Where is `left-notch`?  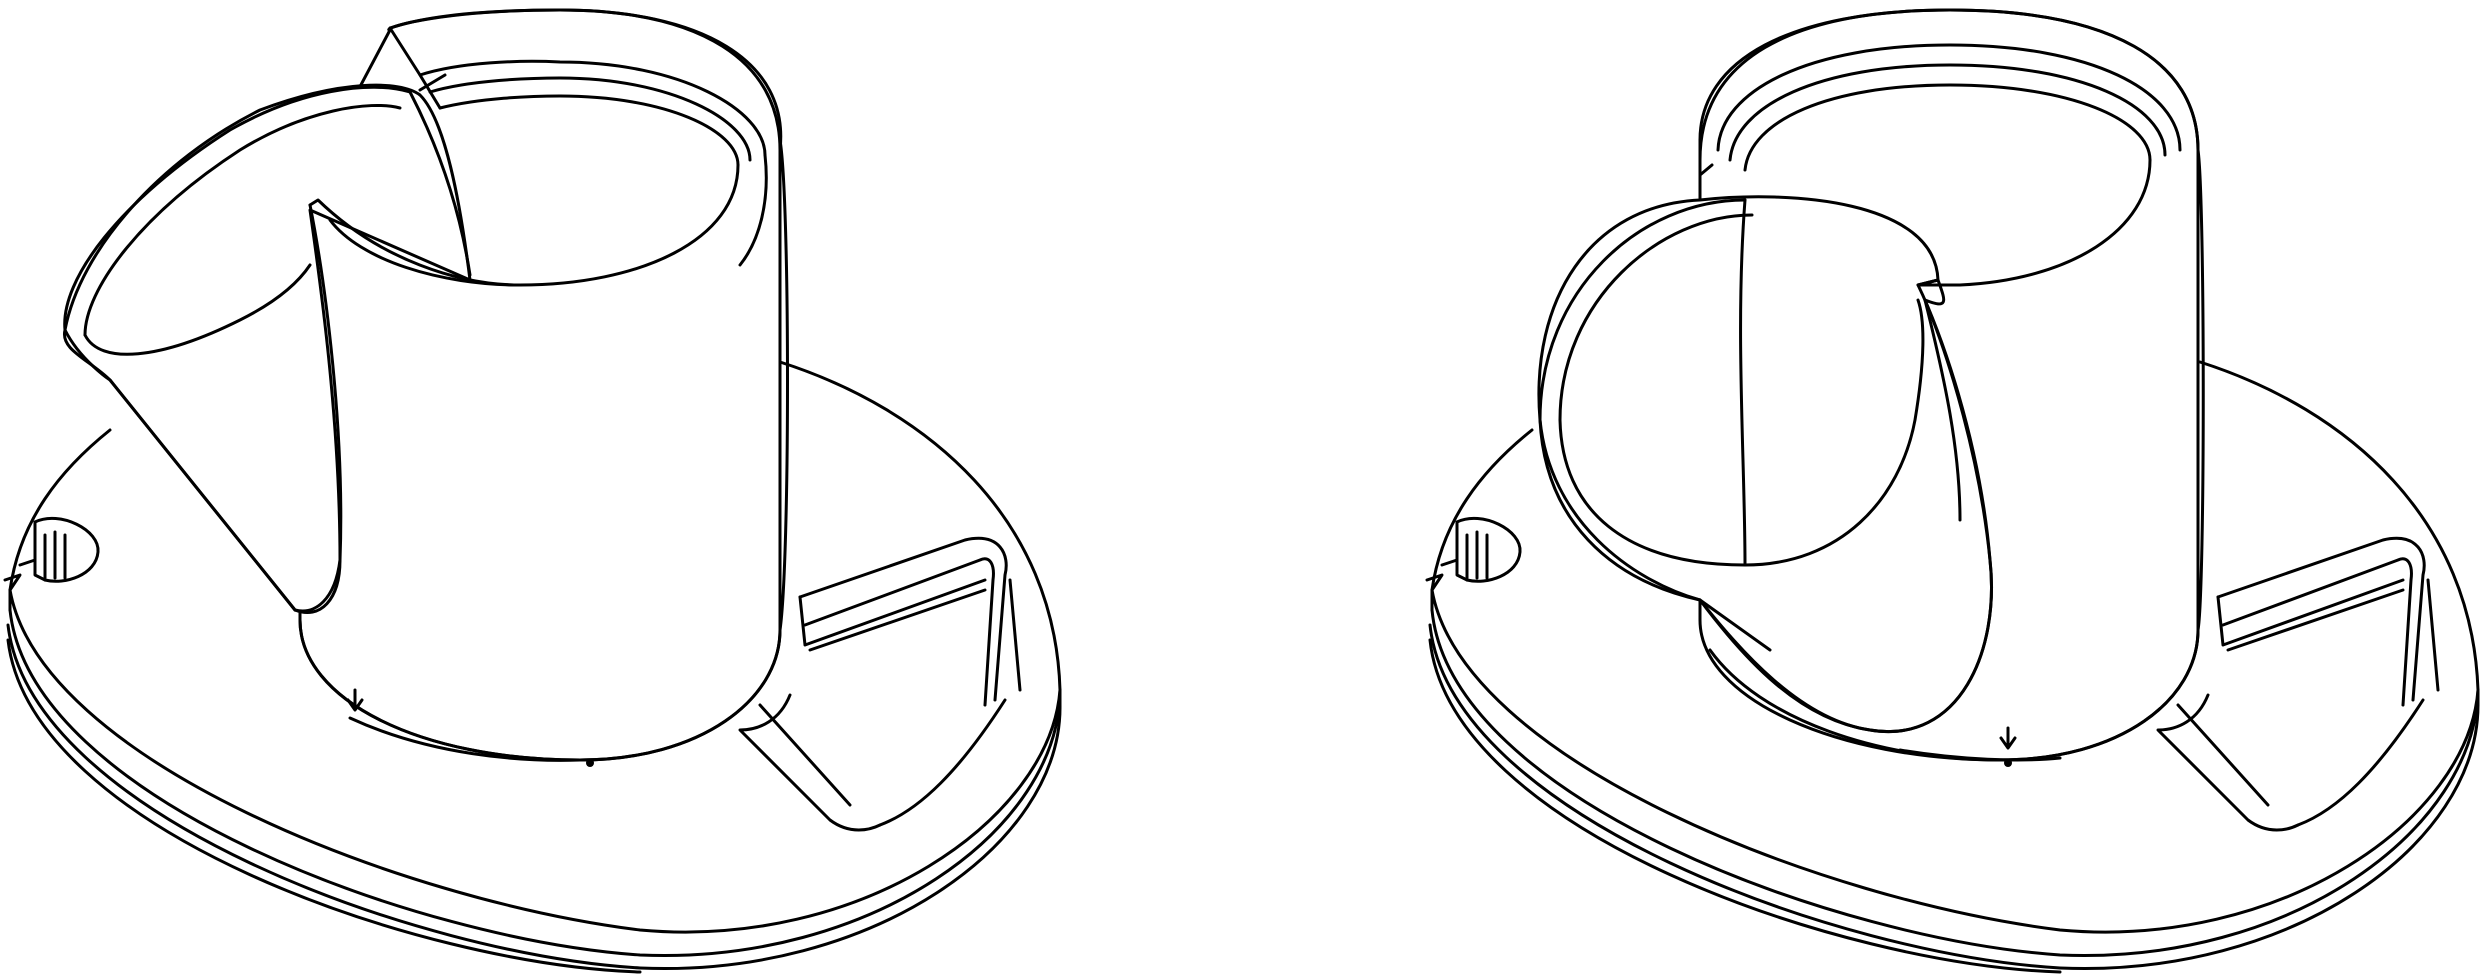 left-notch is located at coordinates (51, 554).